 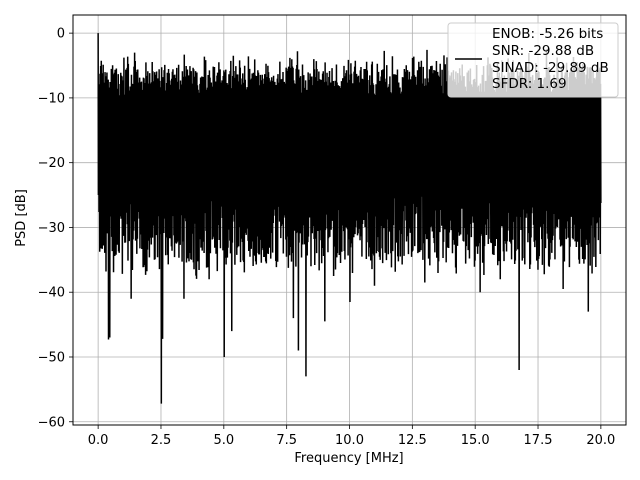 What do you see at coordinates (61, 34) in the screenshot?
I see `y-tick-label: 0` at bounding box center [61, 34].